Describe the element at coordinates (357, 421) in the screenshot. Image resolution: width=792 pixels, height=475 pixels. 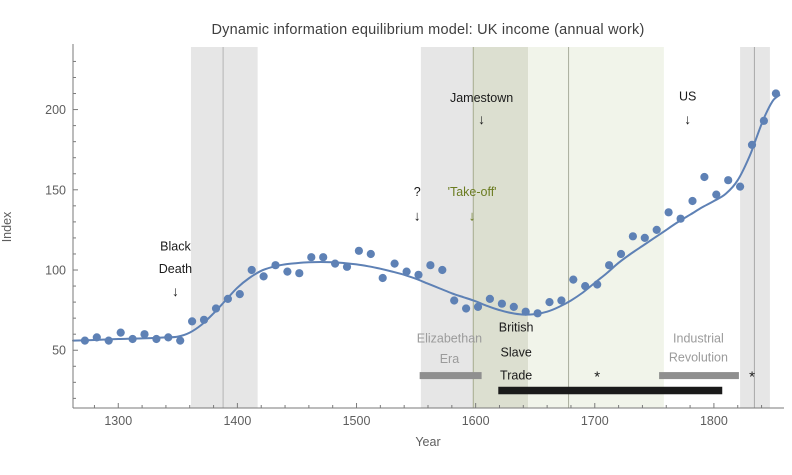
I see `x-tick-label: 1500` at that location.